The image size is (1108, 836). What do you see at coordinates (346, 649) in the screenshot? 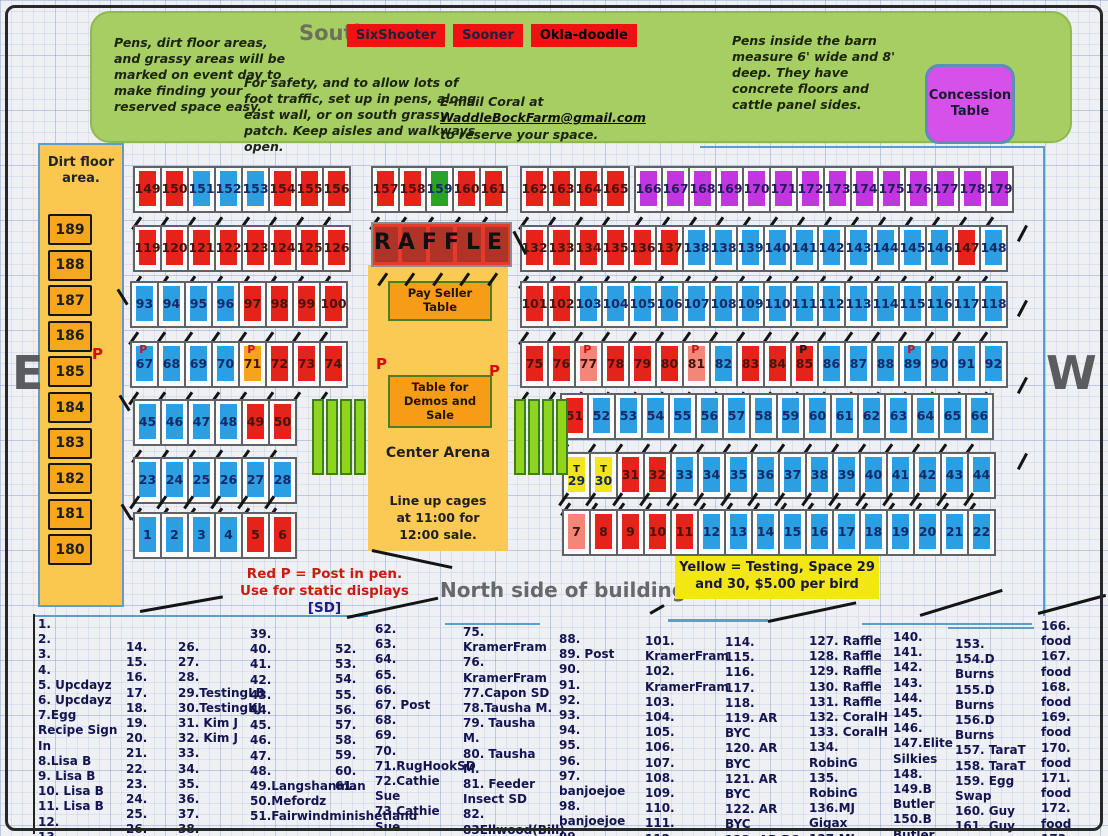
I see `roster-entry: 52.` at bounding box center [346, 649].